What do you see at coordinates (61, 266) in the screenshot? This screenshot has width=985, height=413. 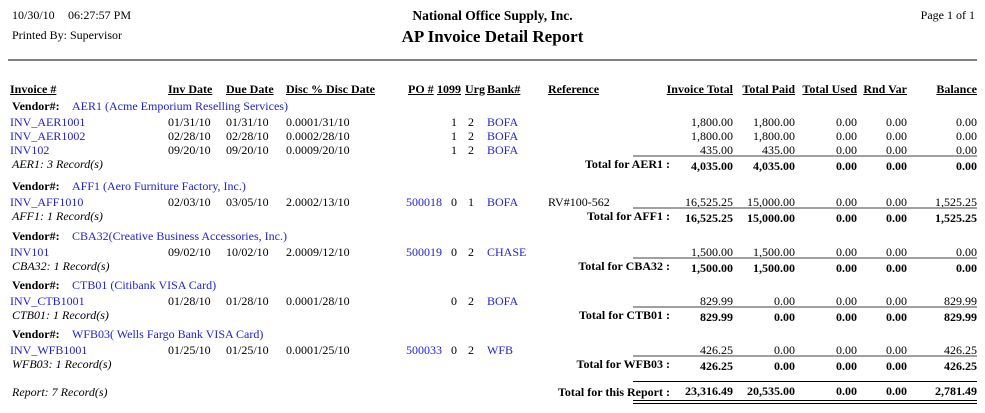 I see `vendor-record-count: CBA32: 1 Record(s)` at bounding box center [61, 266].